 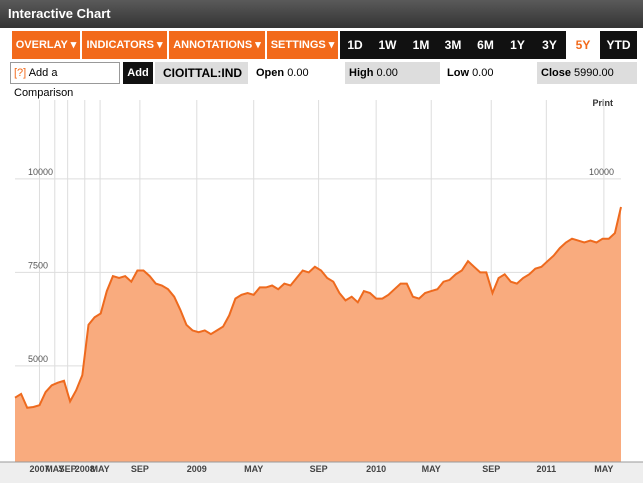 I want to click on range-button: 6M, so click(x=485, y=45).